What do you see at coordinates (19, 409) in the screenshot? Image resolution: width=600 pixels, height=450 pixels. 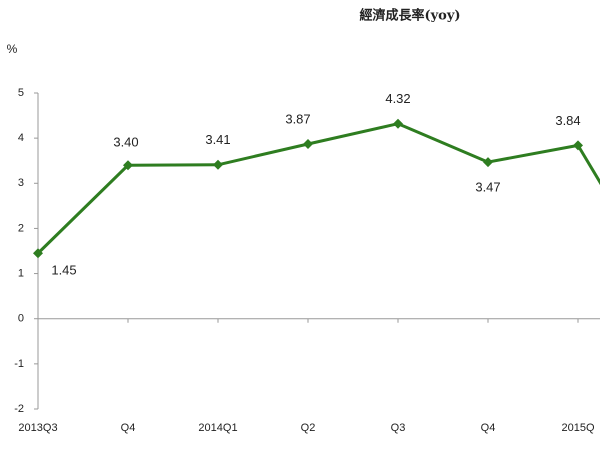 I see `y-tick-label: -2` at bounding box center [19, 409].